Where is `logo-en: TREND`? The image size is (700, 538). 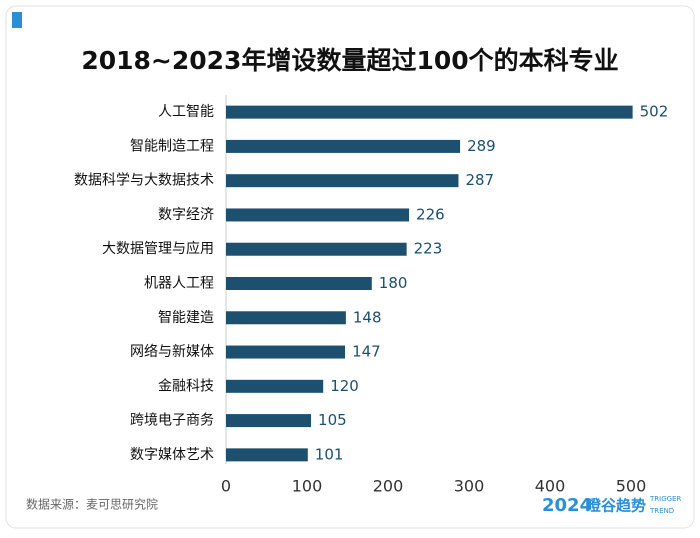 logo-en: TREND is located at coordinates (661, 511).